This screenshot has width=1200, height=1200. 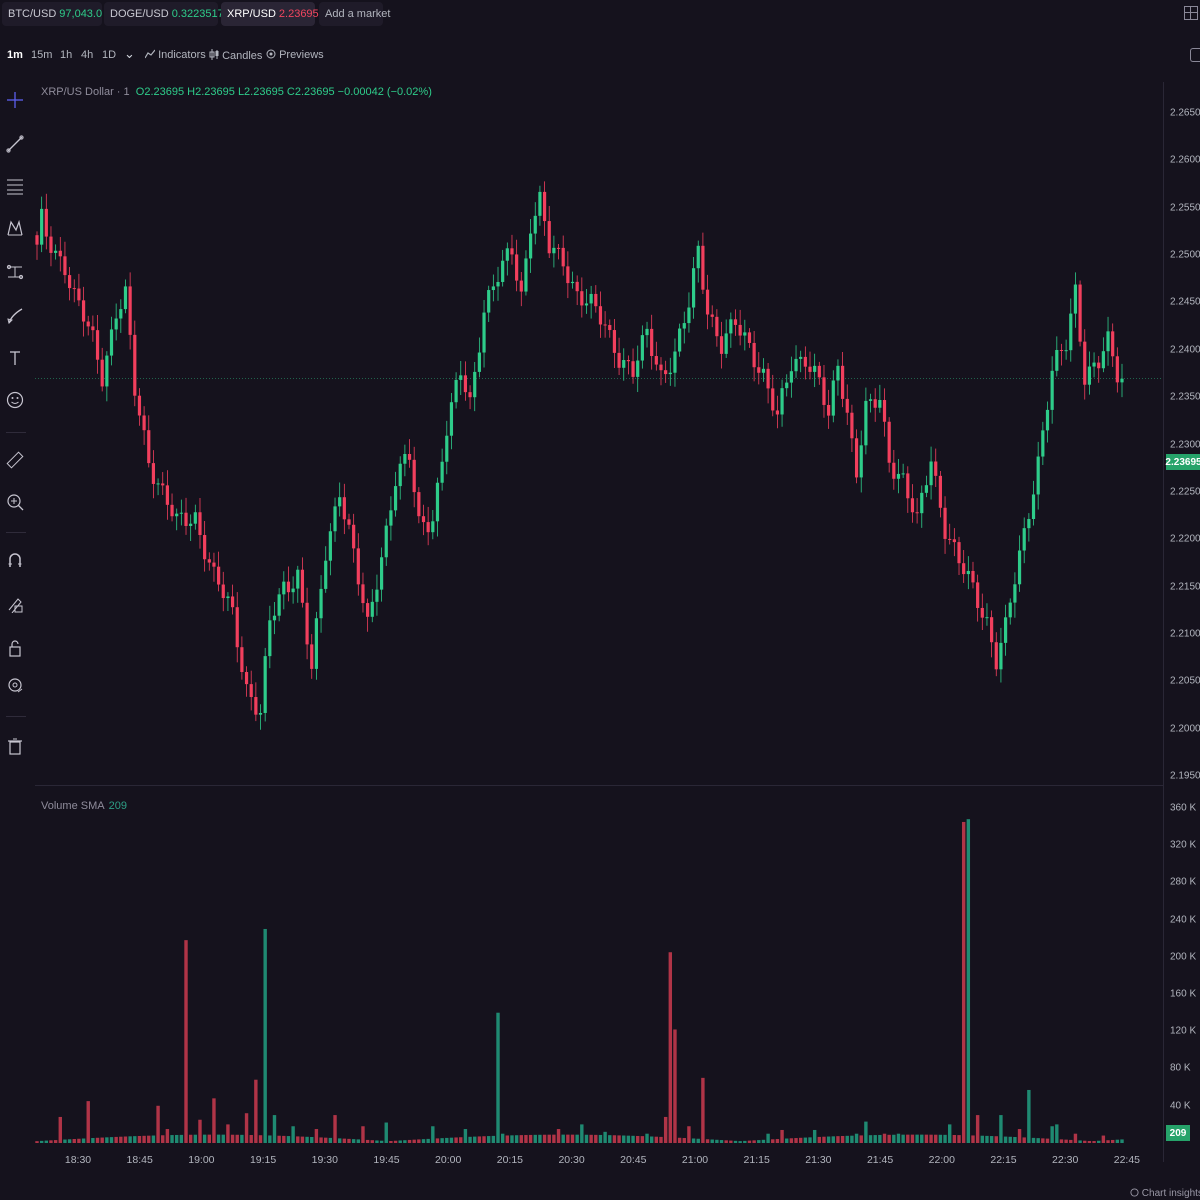 What do you see at coordinates (15, 316) in the screenshot?
I see `brush-icon` at bounding box center [15, 316].